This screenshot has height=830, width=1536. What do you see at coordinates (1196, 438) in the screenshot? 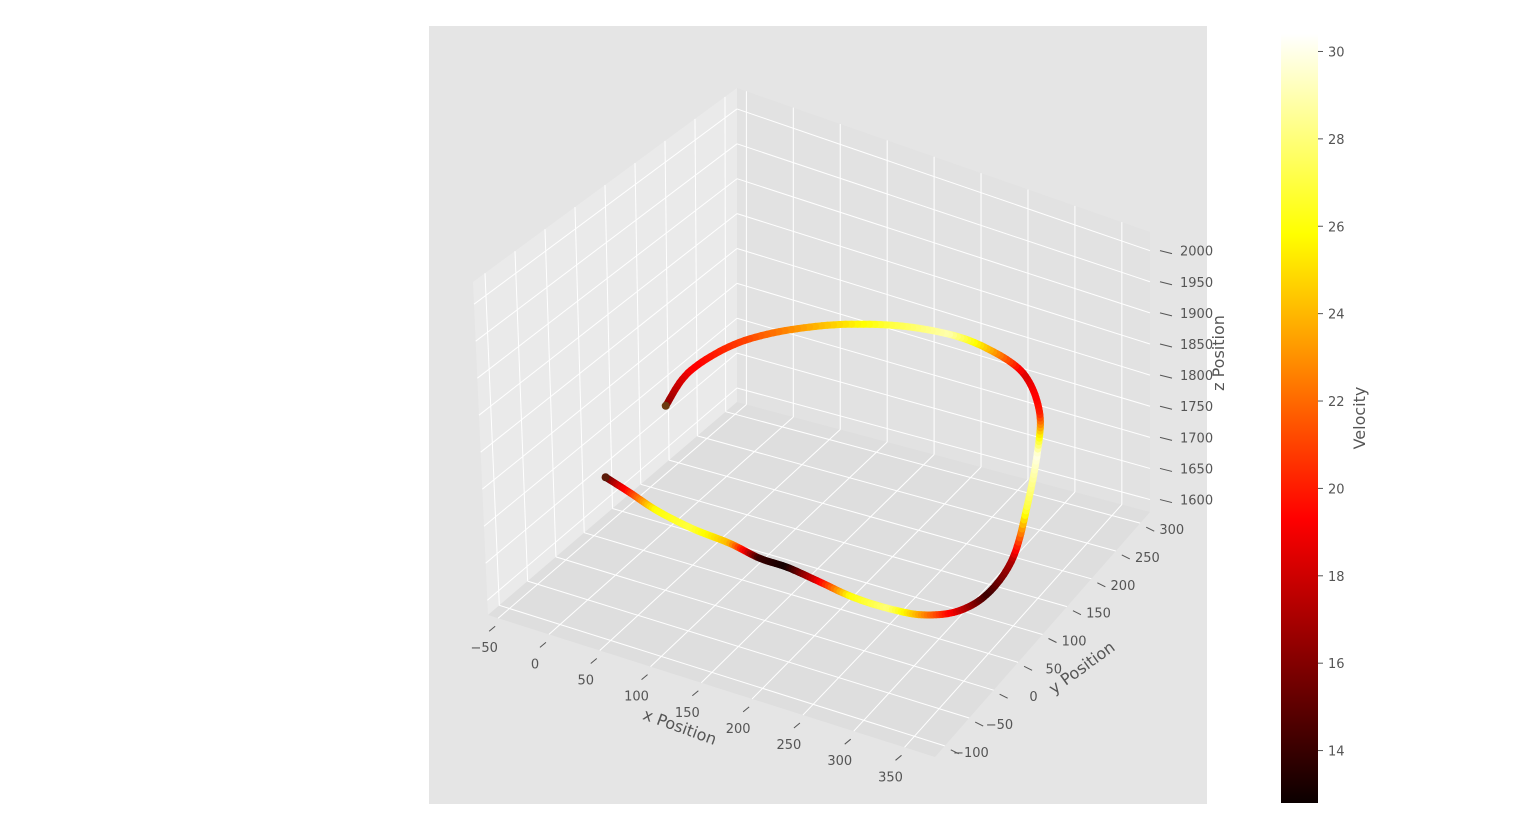
I see `z-tick-label: 1700` at bounding box center [1196, 438].